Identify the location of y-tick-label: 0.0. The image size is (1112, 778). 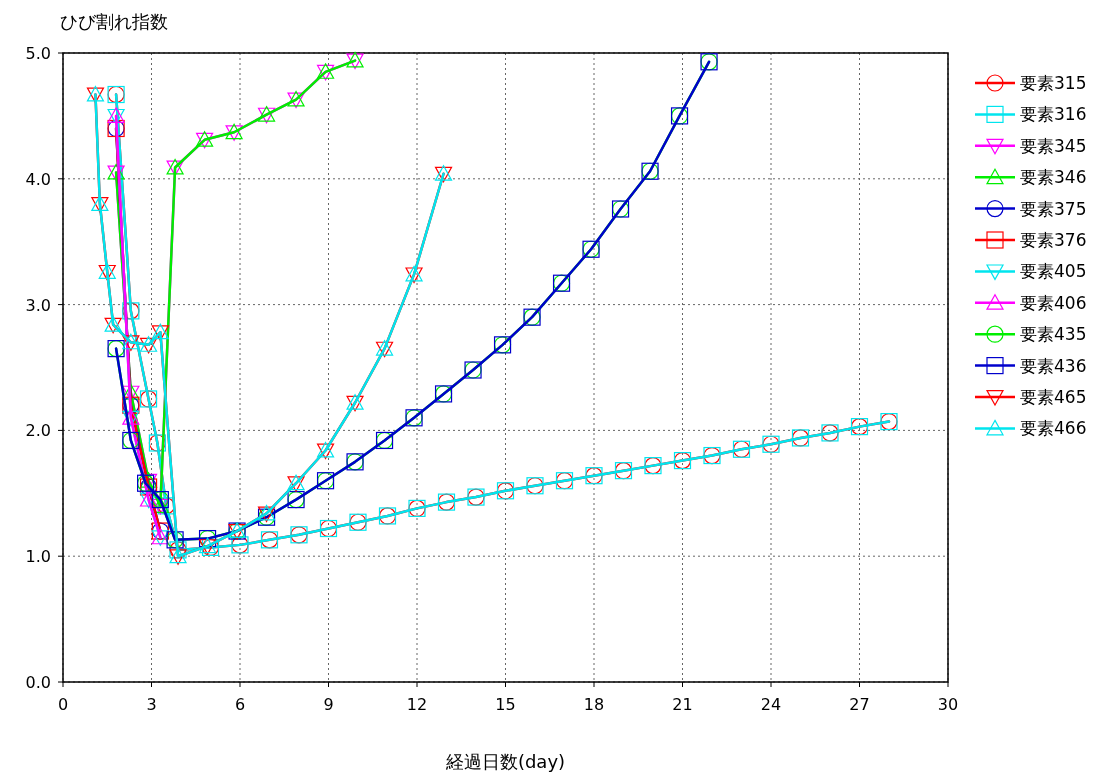
(38, 682).